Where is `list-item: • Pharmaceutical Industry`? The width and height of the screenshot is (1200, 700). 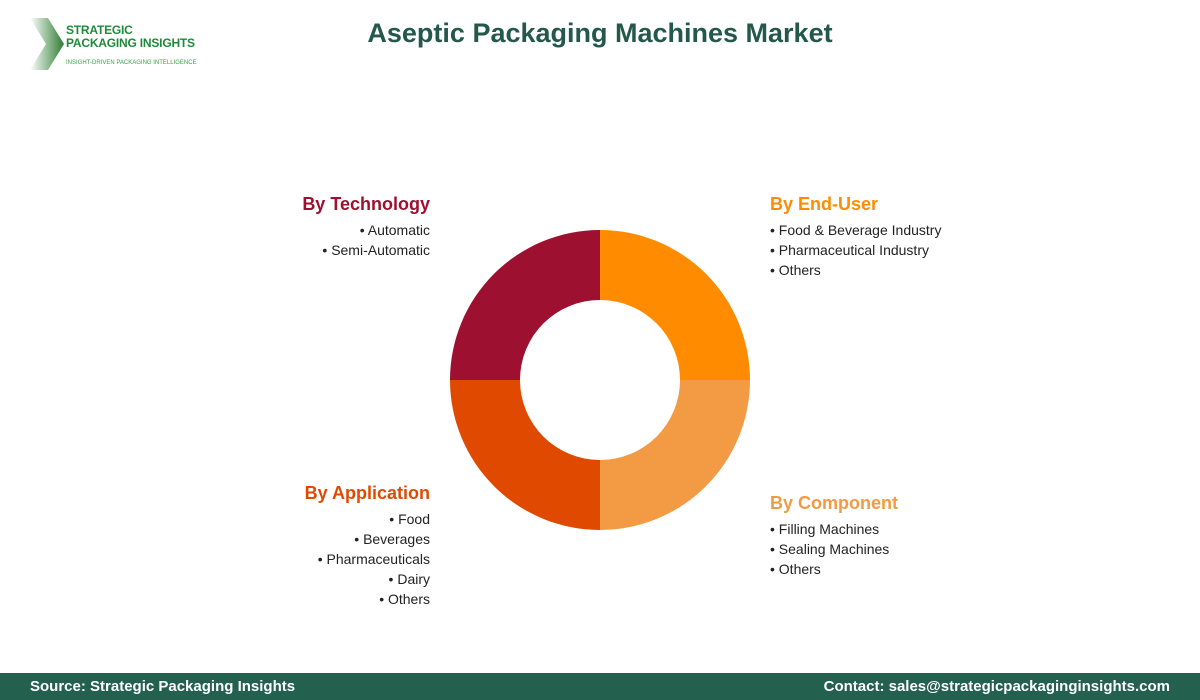
list-item: • Pharmaceutical Industry is located at coordinates (855, 250).